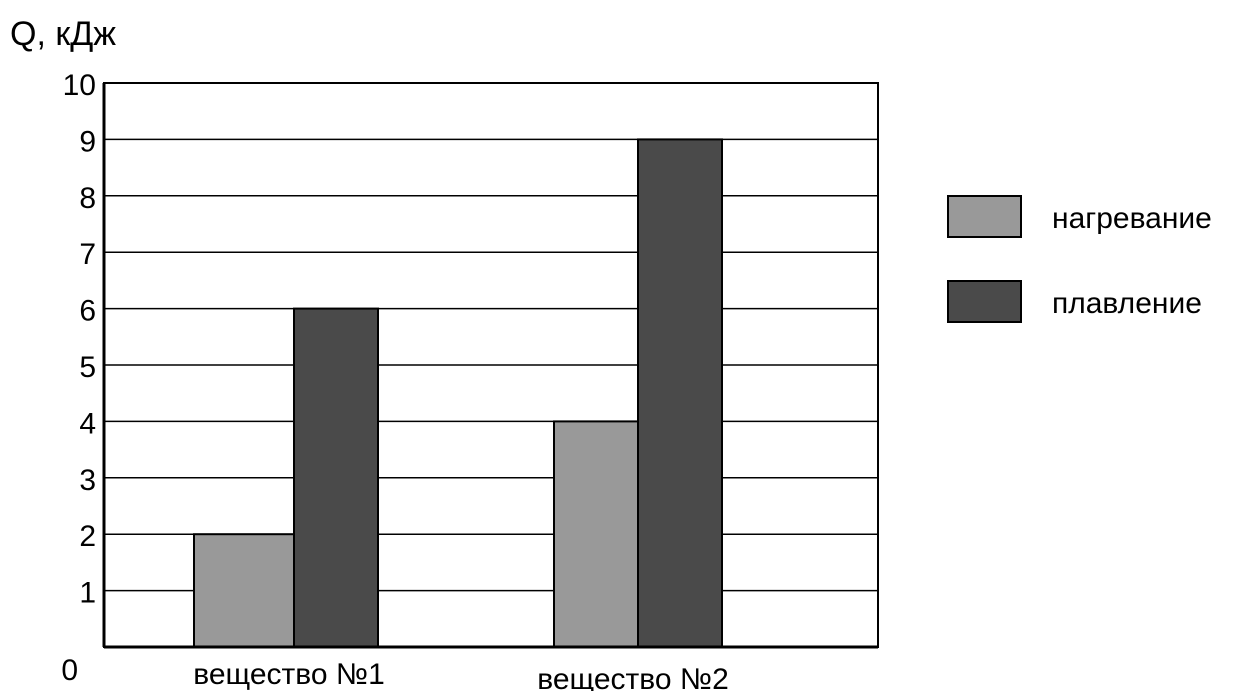  Describe the element at coordinates (289, 674) in the screenshot. I see `x-category-label: вещество №1` at that location.